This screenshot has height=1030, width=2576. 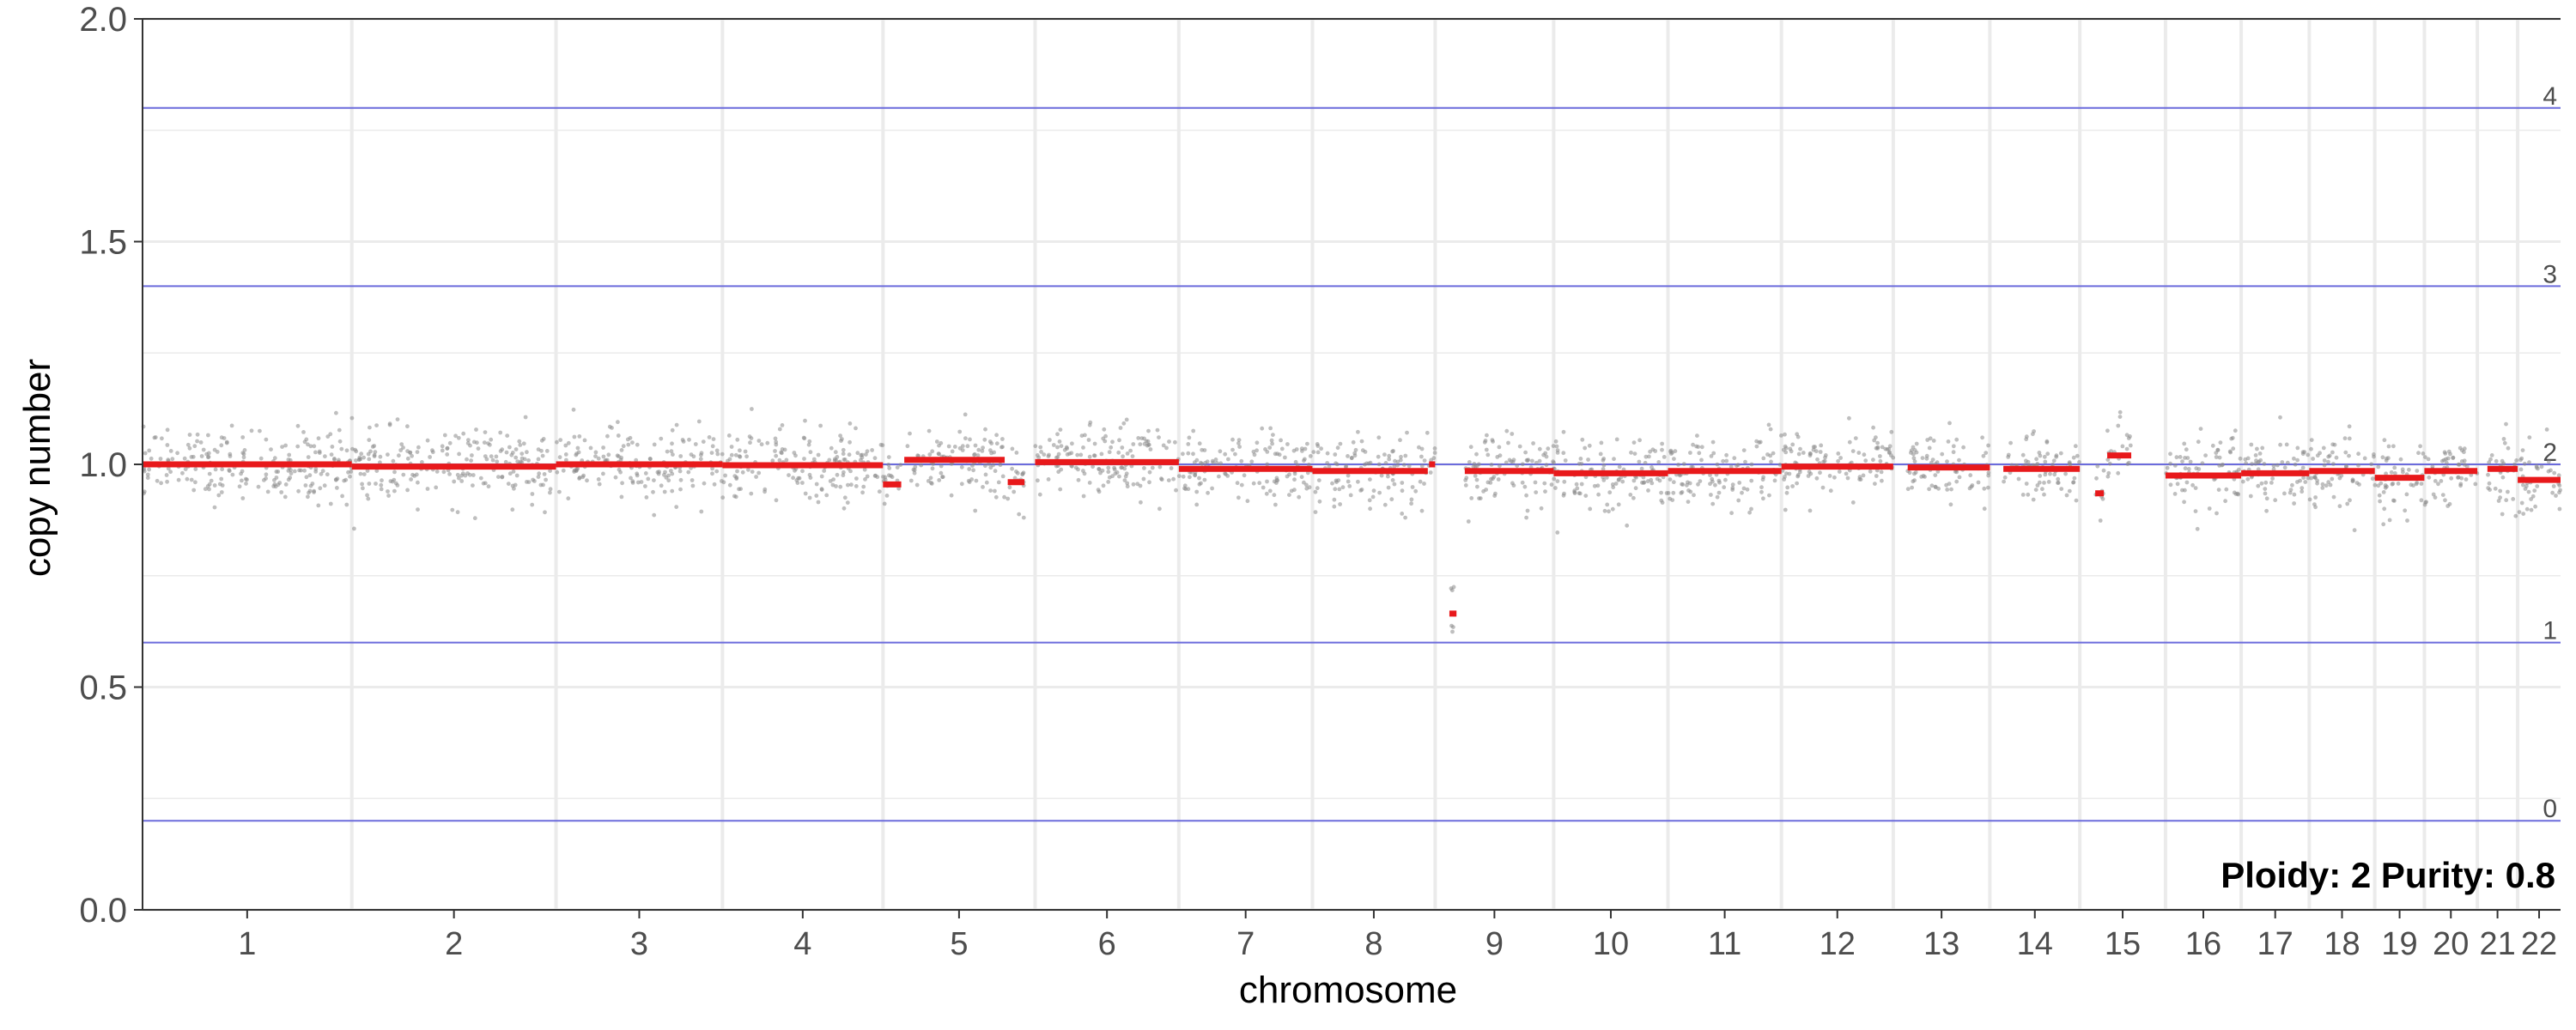 What do you see at coordinates (639, 944) in the screenshot?
I see `x-tick-label: 3` at bounding box center [639, 944].